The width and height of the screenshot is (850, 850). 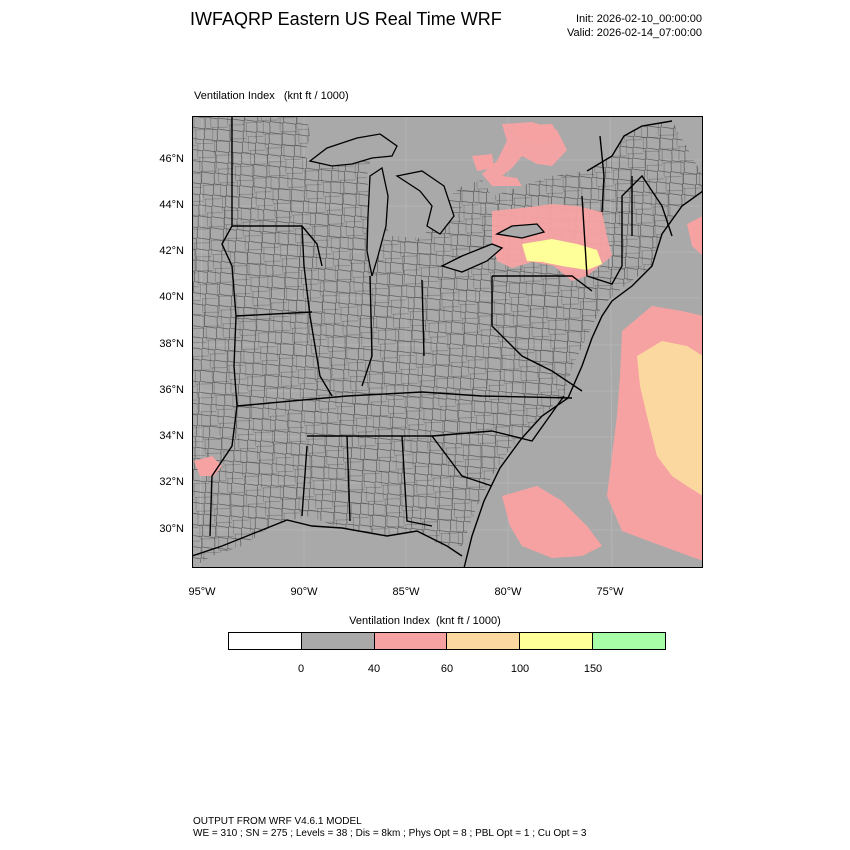 I want to click on great-lakes, so click(x=427, y=205).